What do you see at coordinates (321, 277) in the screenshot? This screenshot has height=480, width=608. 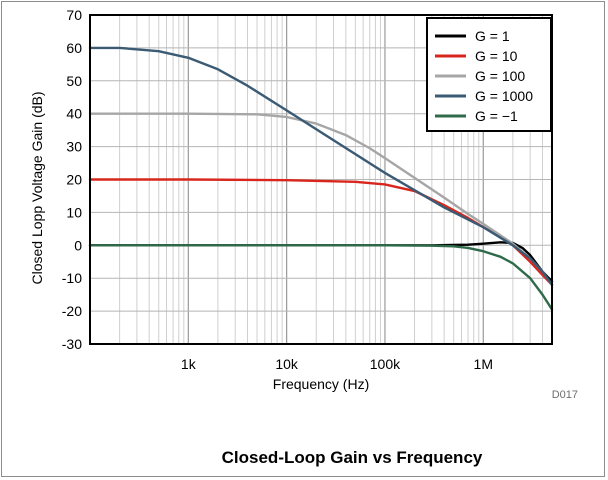 I see `series-line` at bounding box center [321, 277].